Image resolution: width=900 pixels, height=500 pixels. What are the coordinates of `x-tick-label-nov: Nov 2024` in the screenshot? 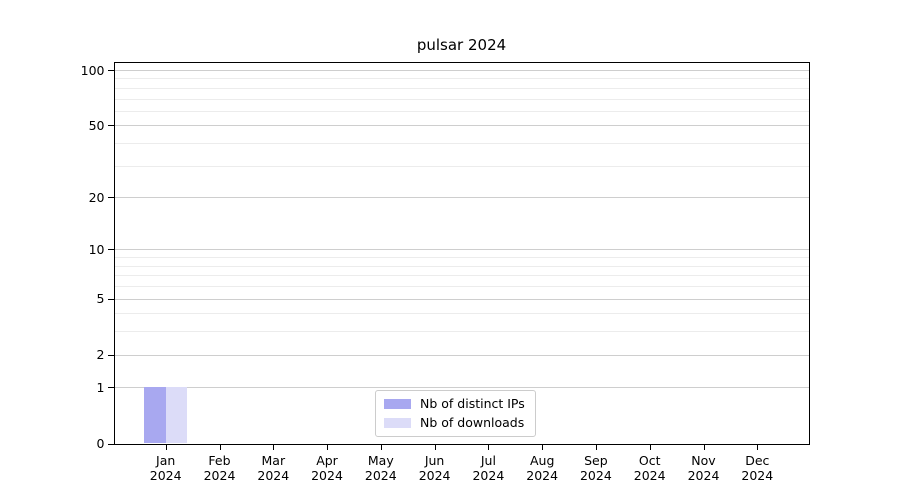 It's located at (703, 468).